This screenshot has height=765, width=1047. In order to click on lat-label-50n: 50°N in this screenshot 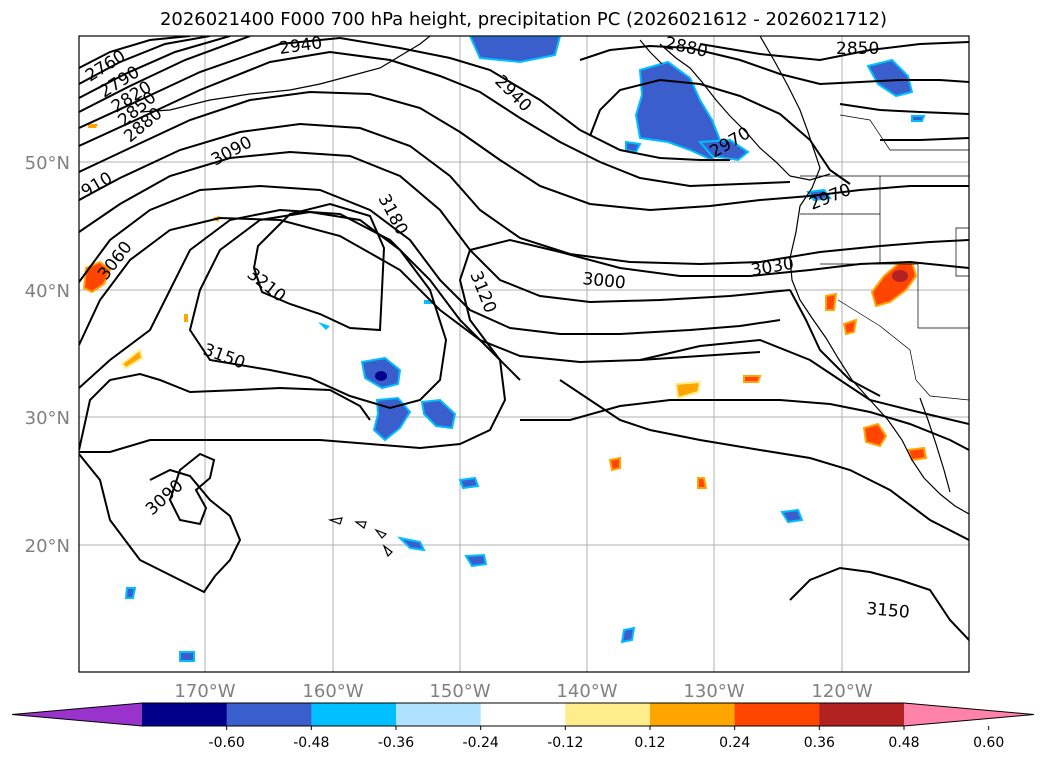, I will do `click(47, 163)`.